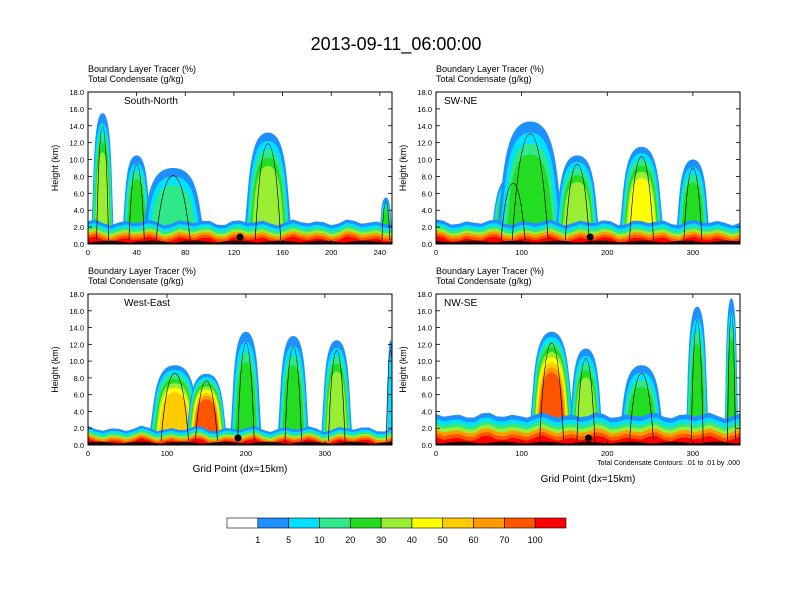  Describe the element at coordinates (504, 540) in the screenshot. I see `colorbar-label: 70` at that location.